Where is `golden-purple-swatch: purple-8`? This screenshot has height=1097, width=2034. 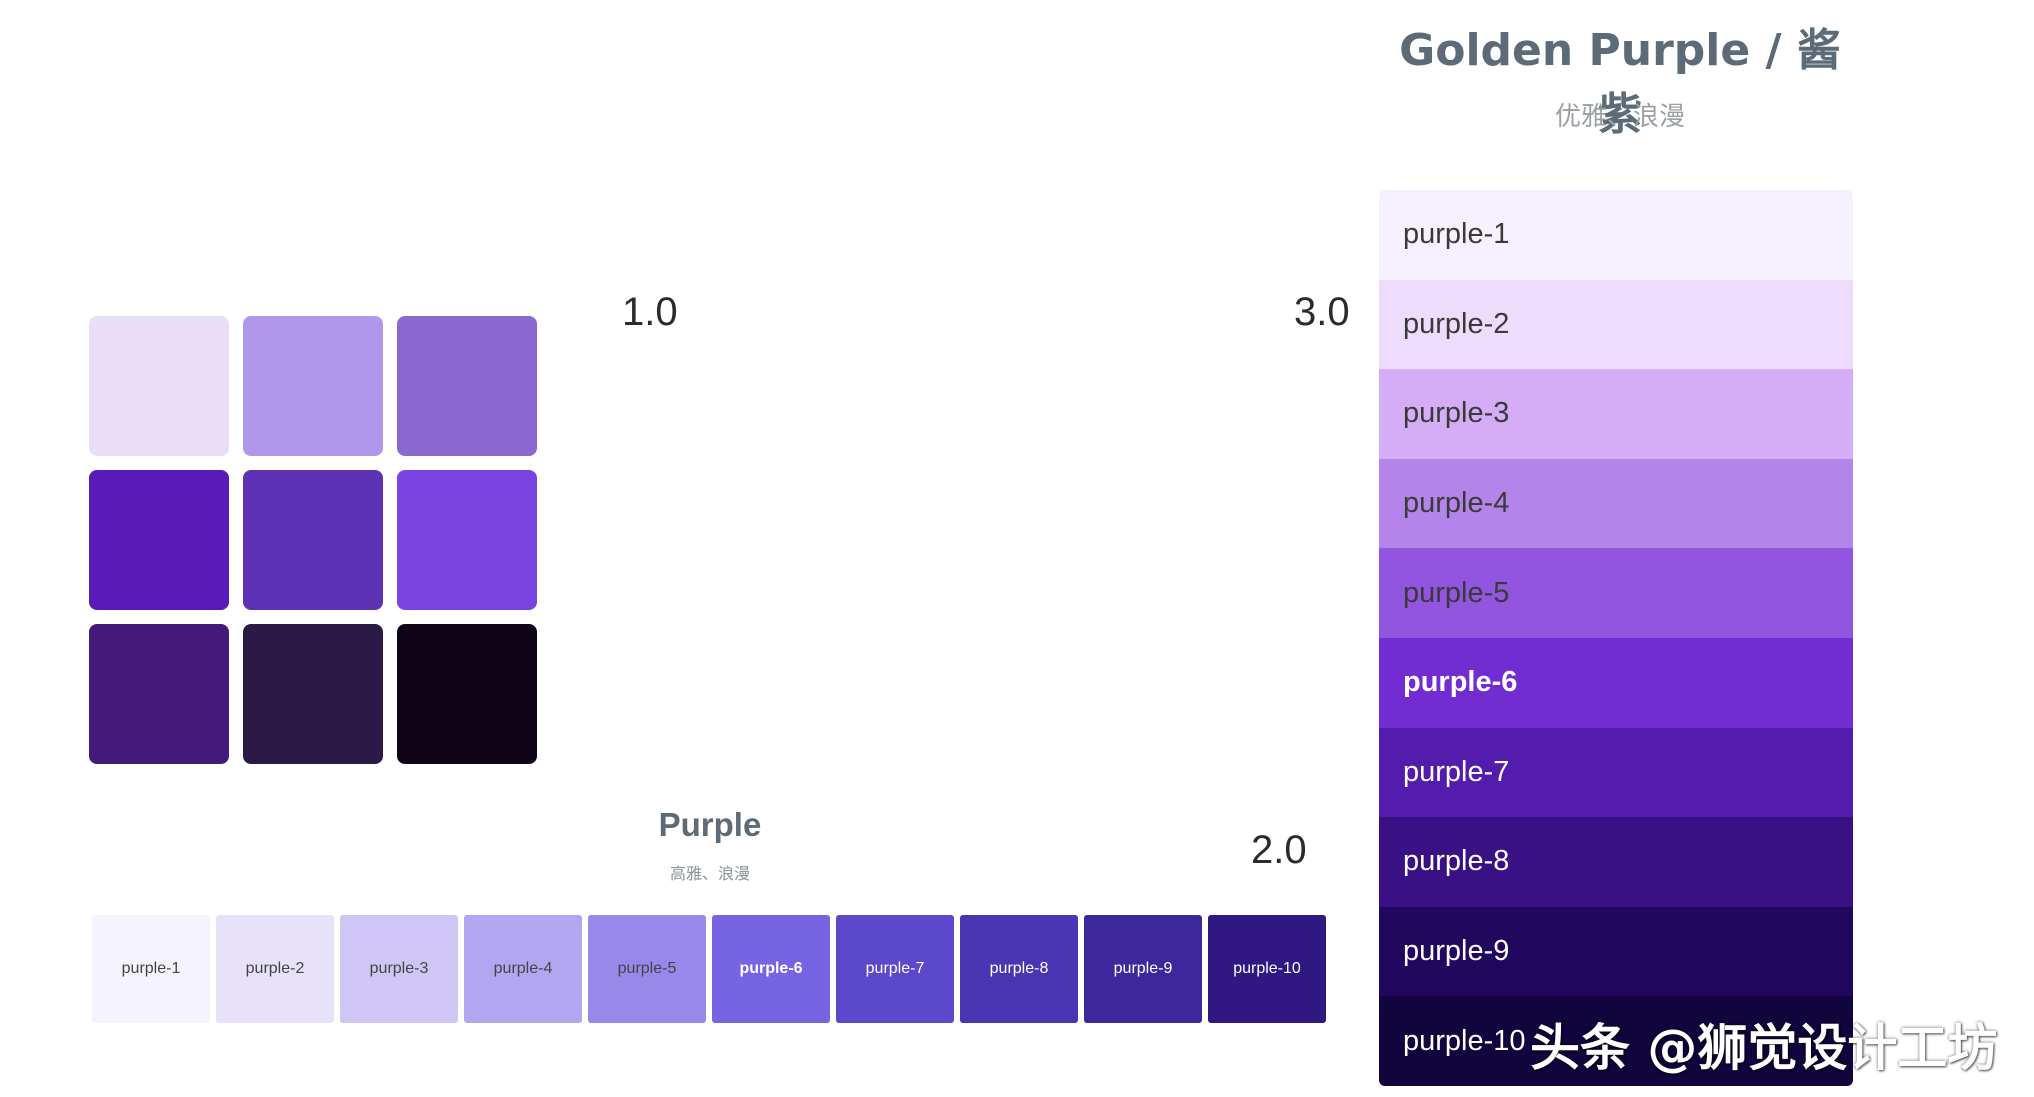 golden-purple-swatch: purple-8 is located at coordinates (1616, 862).